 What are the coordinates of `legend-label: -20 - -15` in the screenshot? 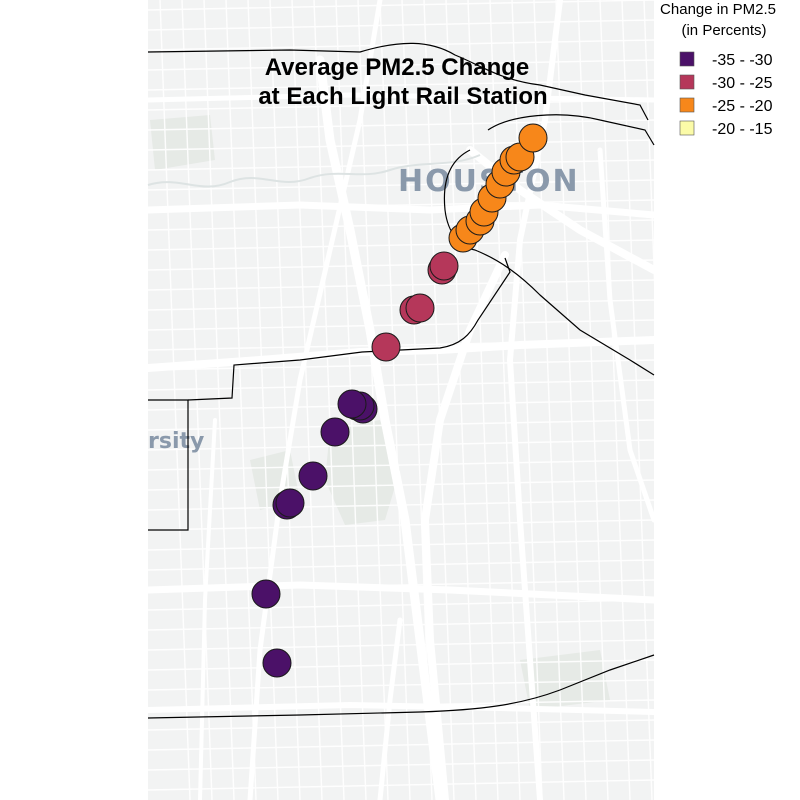 It's located at (742, 129).